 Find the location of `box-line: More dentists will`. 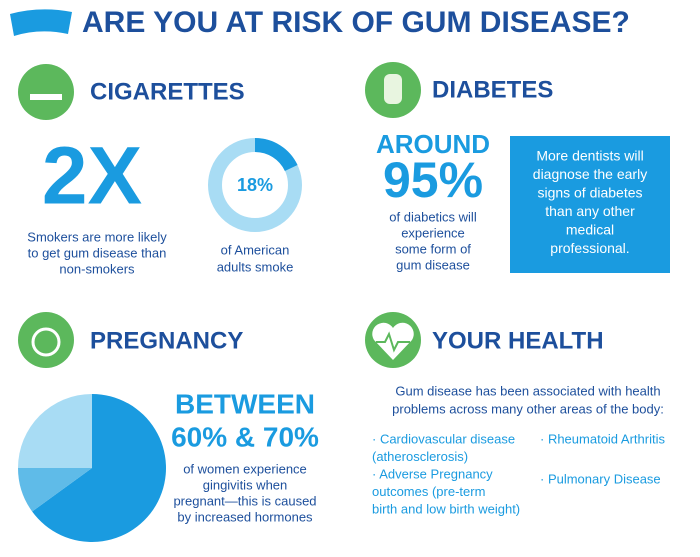

box-line: More dentists will is located at coordinates (589, 156).